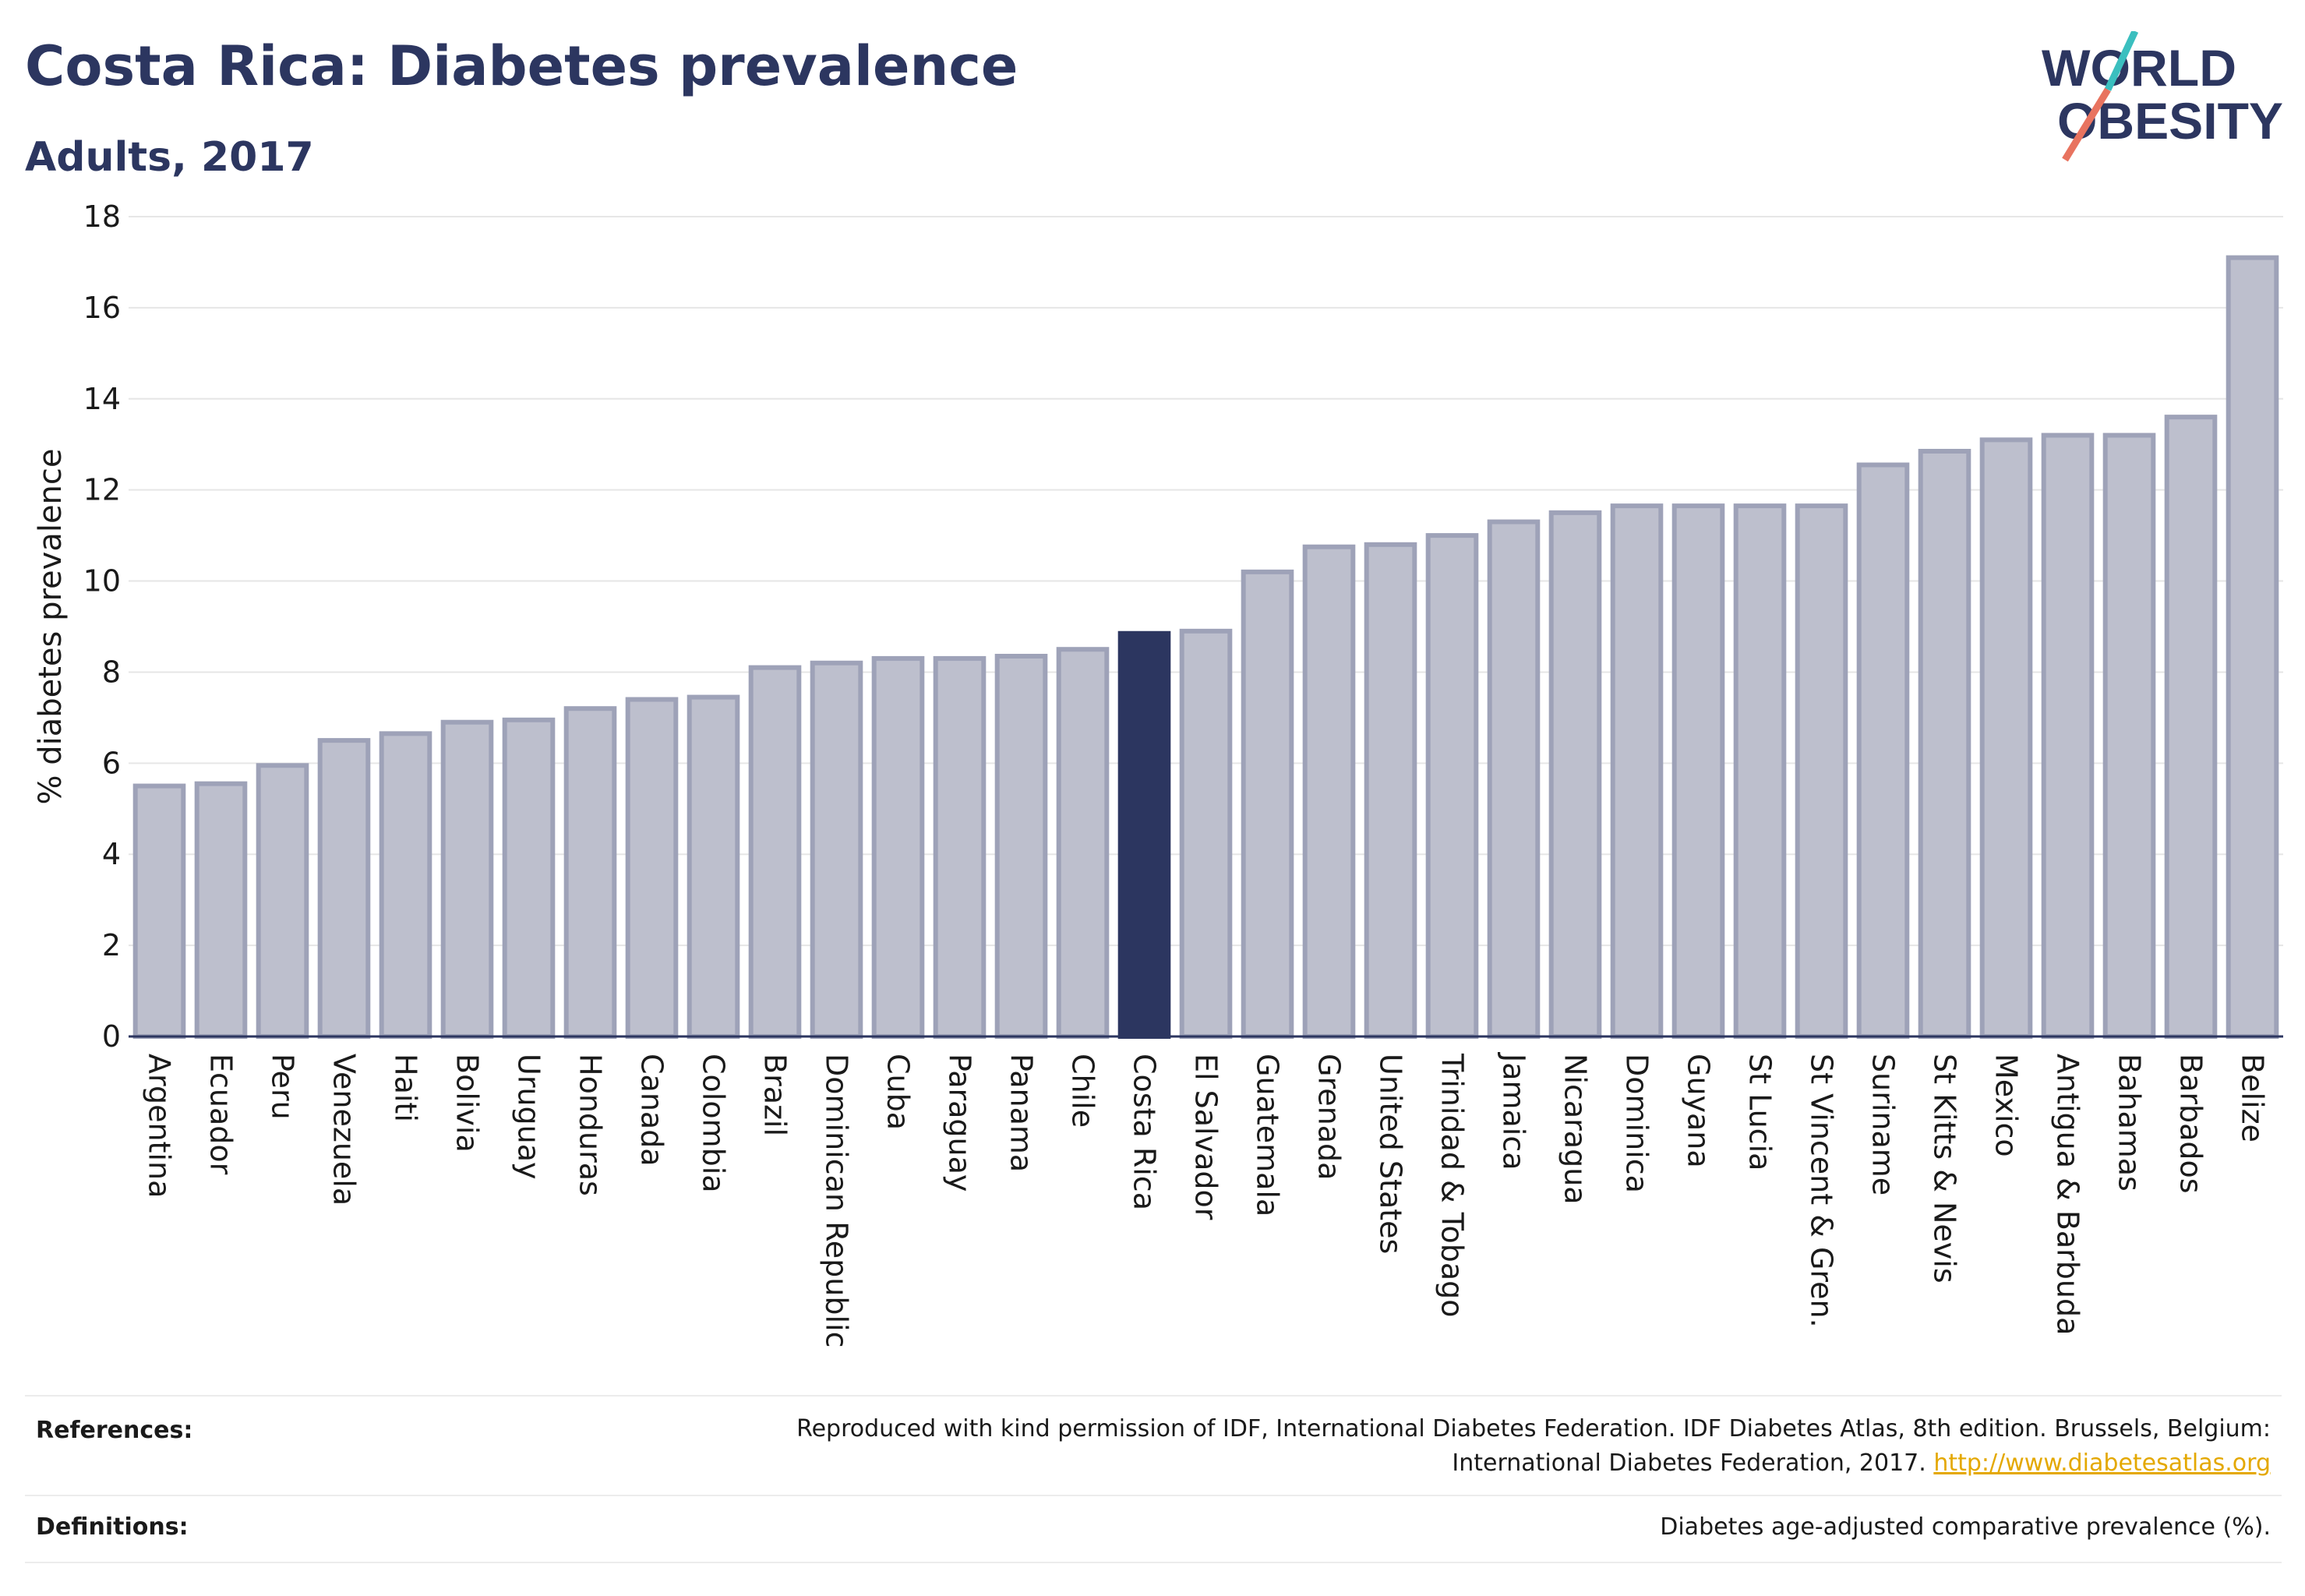  What do you see at coordinates (111, 854) in the screenshot?
I see `y-tick-label: 4` at bounding box center [111, 854].